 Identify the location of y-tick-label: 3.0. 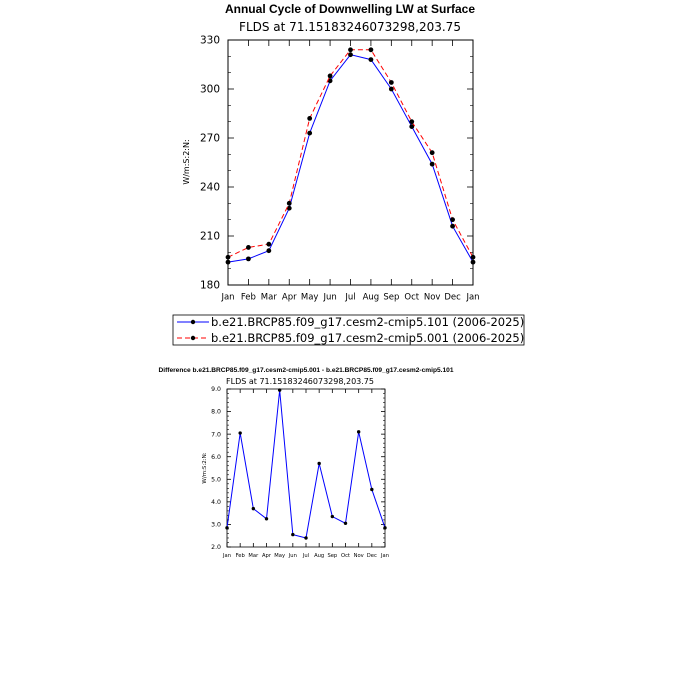
(216, 525).